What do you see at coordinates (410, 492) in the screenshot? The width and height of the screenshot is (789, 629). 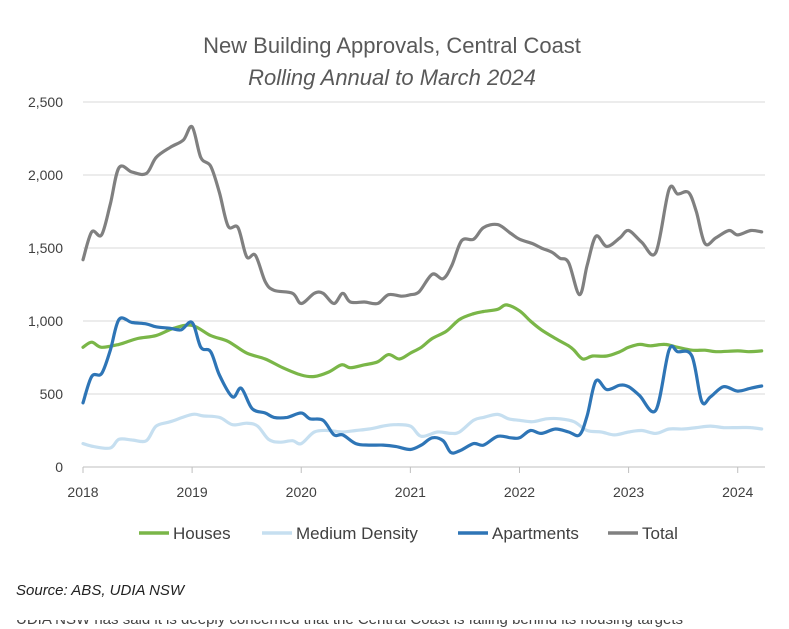 I see `x-tick-label: 2021` at bounding box center [410, 492].